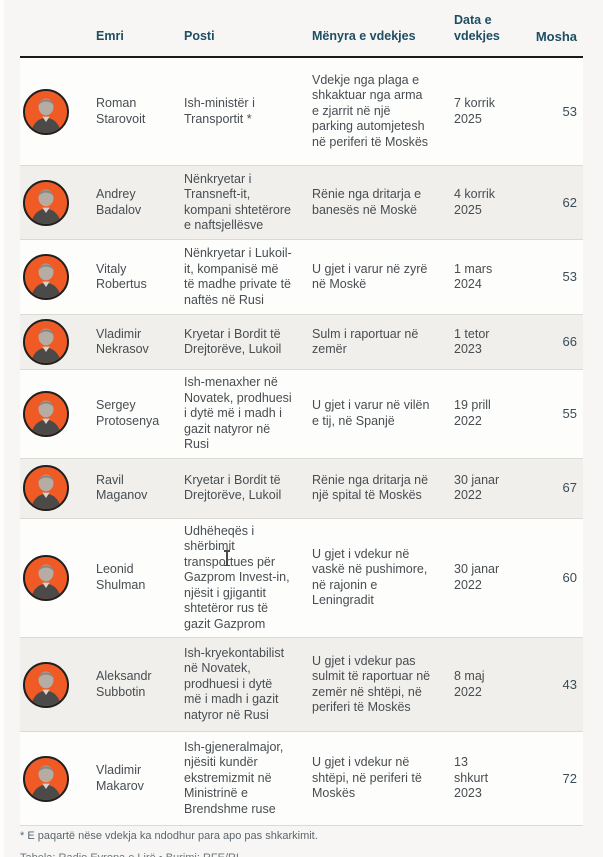 The width and height of the screenshot is (603, 857). I want to click on person-name: Leonid Shulman, so click(121, 577).